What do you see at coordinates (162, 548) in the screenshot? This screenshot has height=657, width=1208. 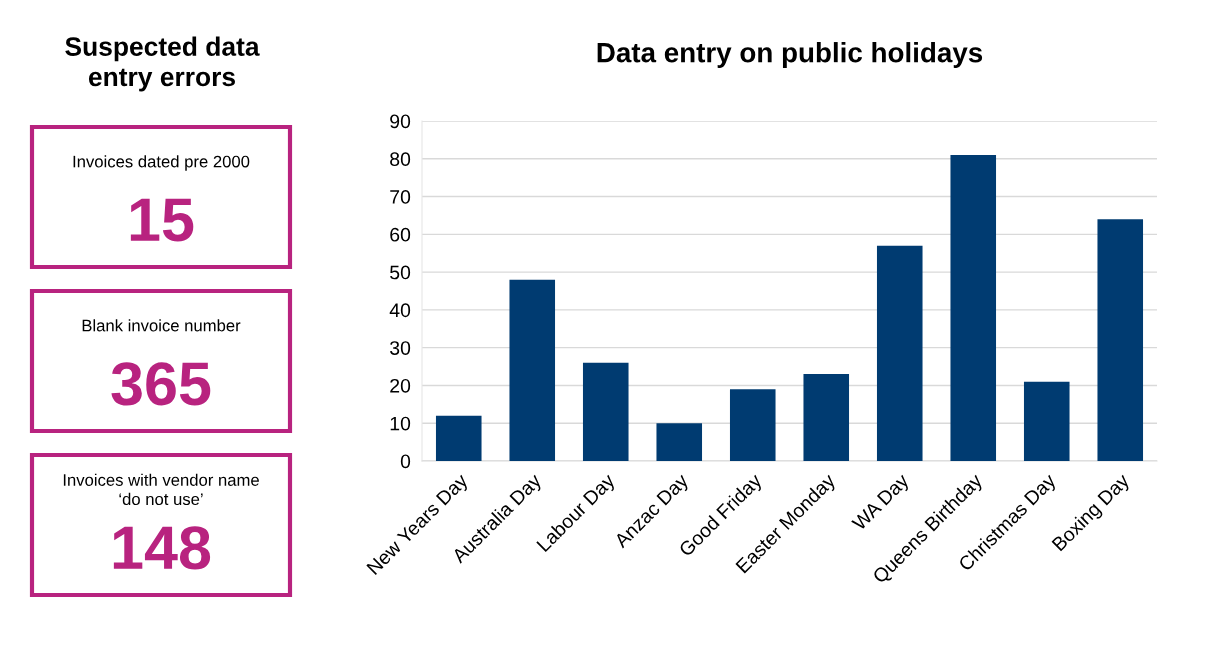 I see `data-label: 148` at bounding box center [162, 548].